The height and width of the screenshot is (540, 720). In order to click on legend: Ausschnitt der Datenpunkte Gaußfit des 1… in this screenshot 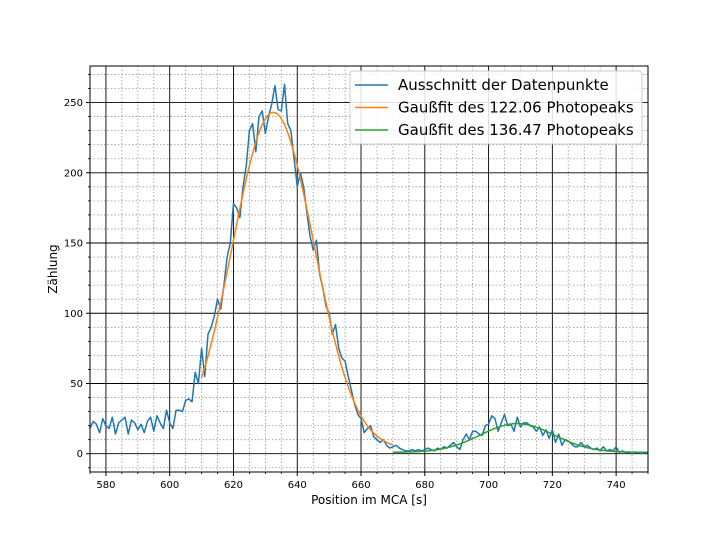, I will do `click(496, 107)`.